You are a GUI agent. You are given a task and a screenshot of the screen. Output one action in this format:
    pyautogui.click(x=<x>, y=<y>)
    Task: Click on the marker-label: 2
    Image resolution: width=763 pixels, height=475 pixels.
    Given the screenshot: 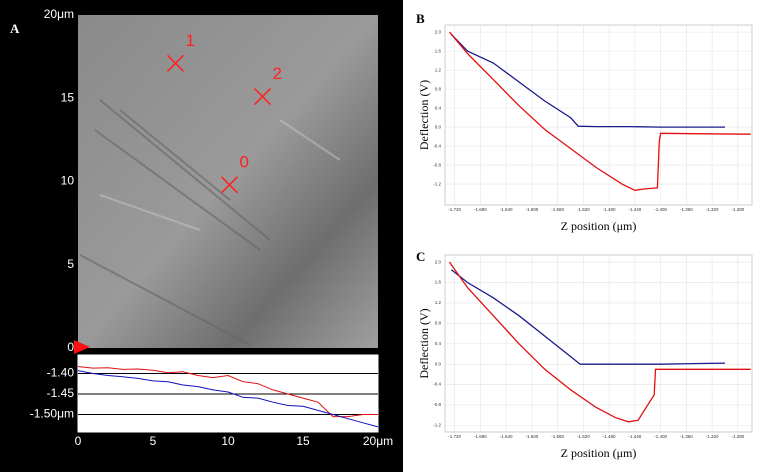 What is the action you would take?
    pyautogui.click(x=277, y=73)
    